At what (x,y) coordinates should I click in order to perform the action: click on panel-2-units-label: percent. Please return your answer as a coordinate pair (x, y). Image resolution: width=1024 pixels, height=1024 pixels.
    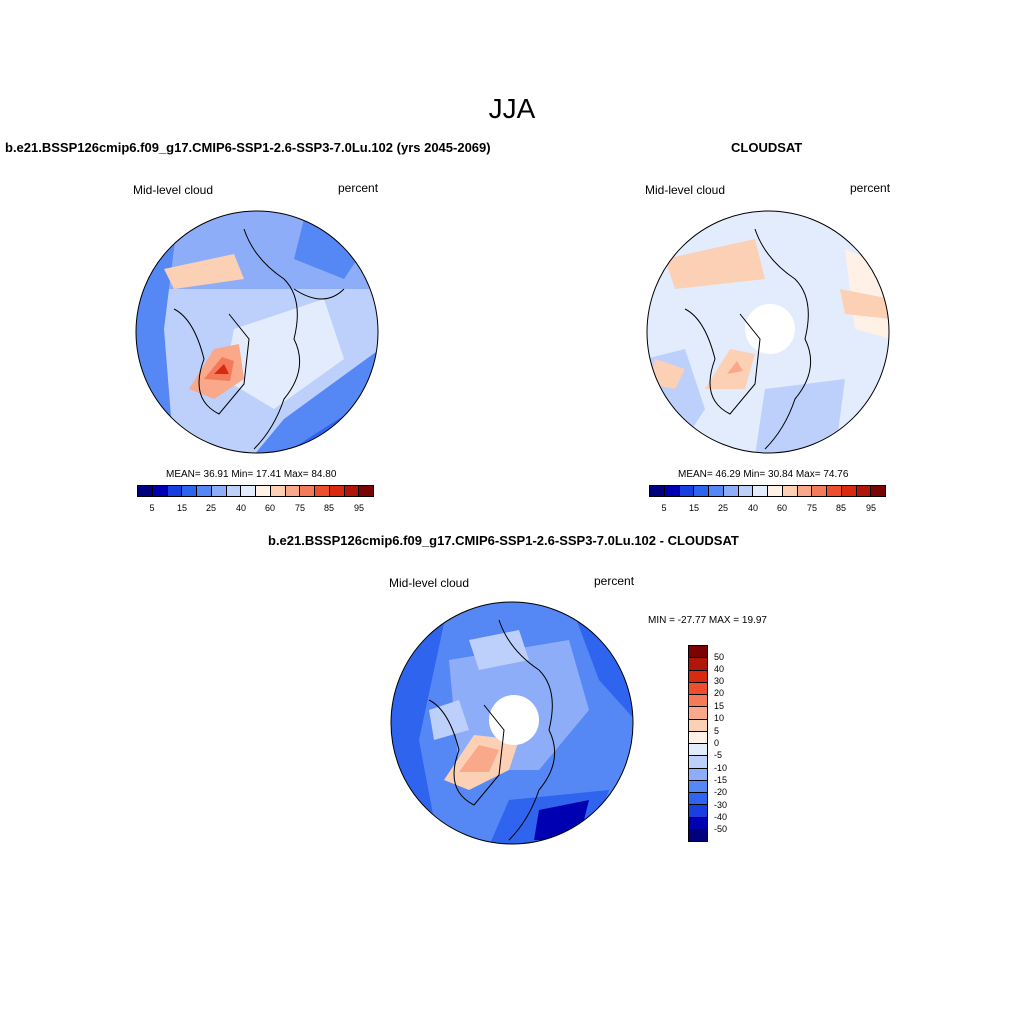
    Looking at the image, I should click on (870, 188).